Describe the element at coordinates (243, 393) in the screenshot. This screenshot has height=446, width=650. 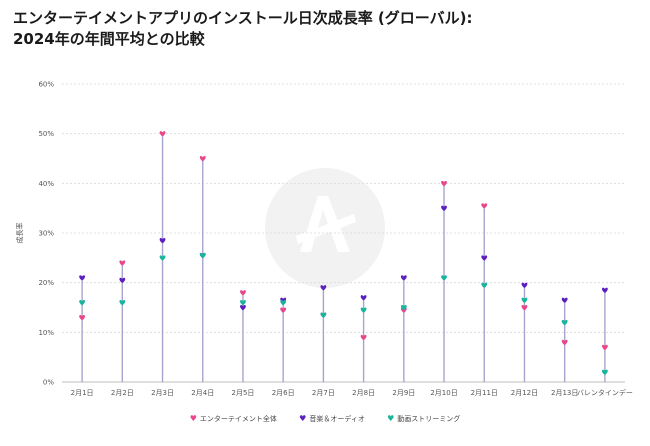
I see `x-tick-label: 2月5日` at that location.